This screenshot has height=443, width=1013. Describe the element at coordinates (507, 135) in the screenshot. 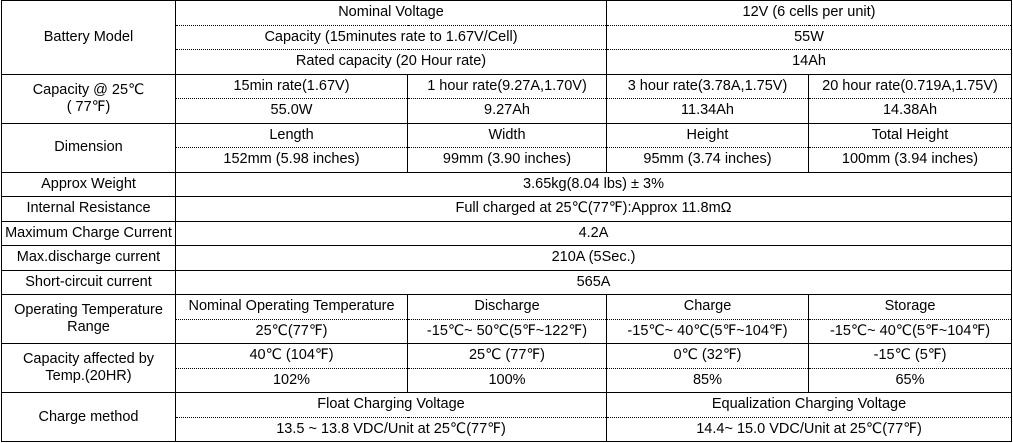

I see `dimension-width-label: Width` at that location.